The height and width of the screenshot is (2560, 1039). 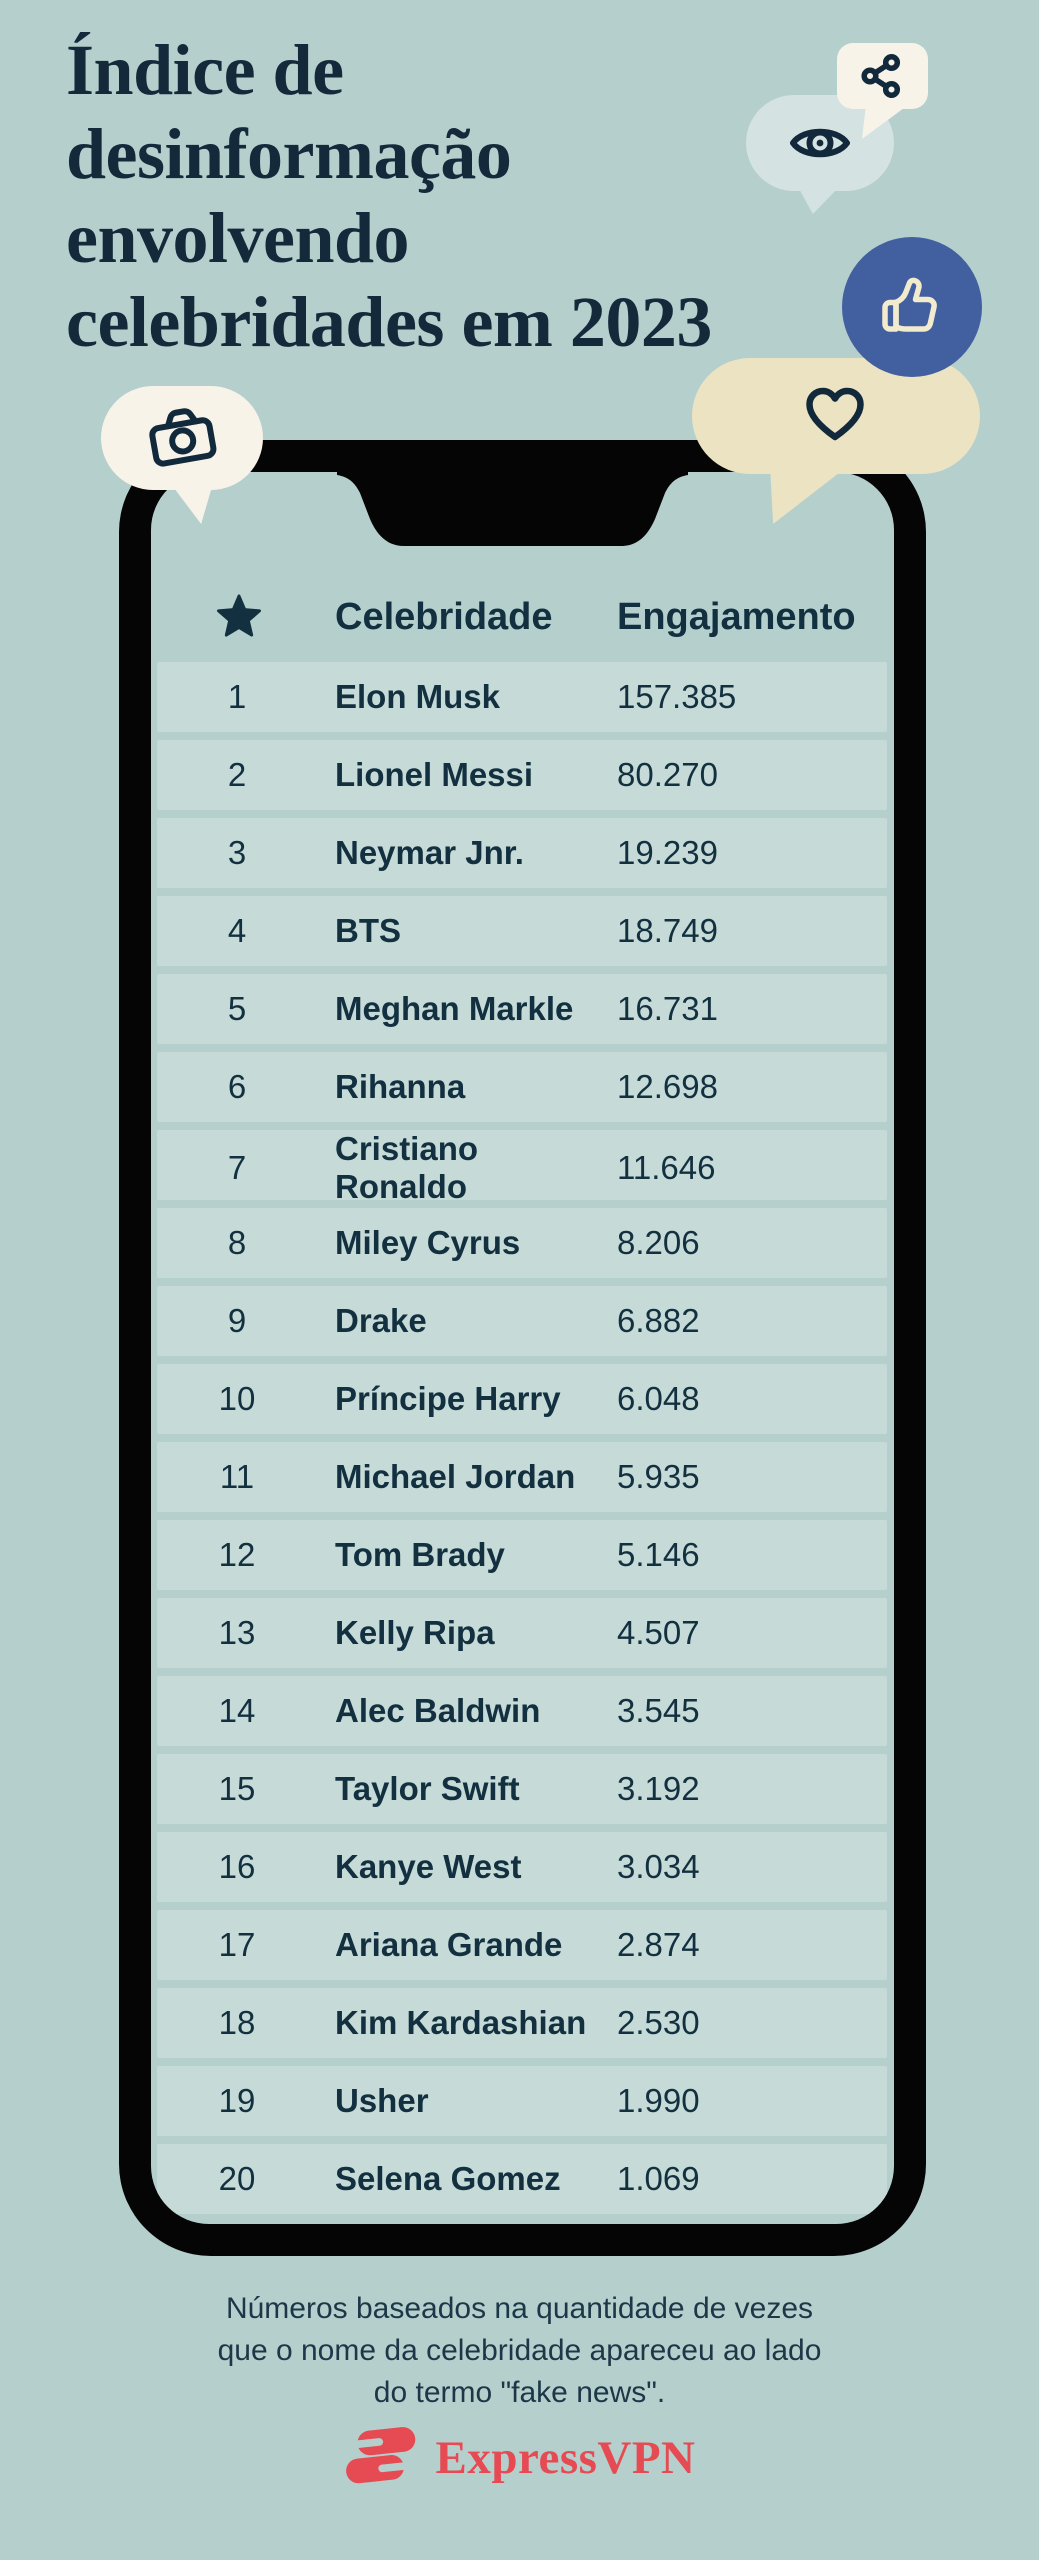 I want to click on engagement-cell: 19.239, so click(x=667, y=852).